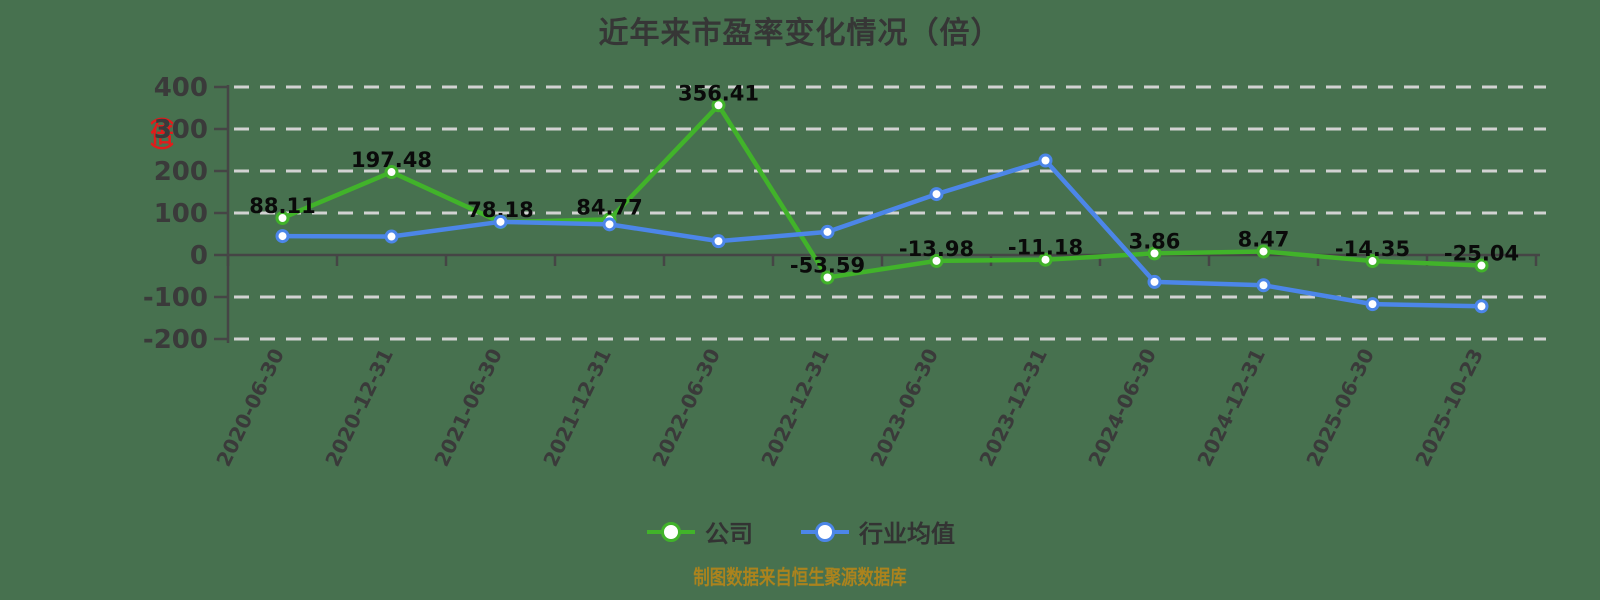 The height and width of the screenshot is (600, 1600). What do you see at coordinates (250, 408) in the screenshot?
I see `x-axis-tick-label: 2020-06-30` at bounding box center [250, 408].